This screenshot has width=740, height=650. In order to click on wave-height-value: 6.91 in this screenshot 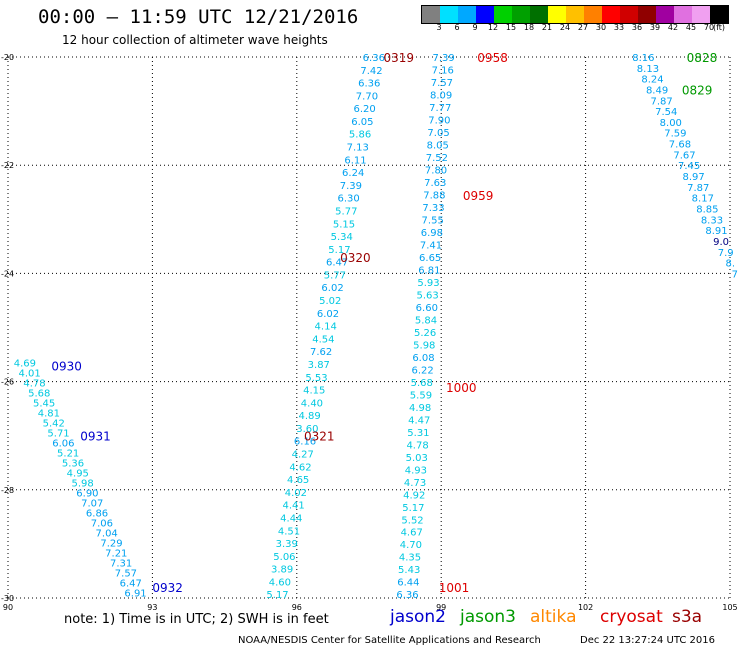, I will do `click(135, 594)`.